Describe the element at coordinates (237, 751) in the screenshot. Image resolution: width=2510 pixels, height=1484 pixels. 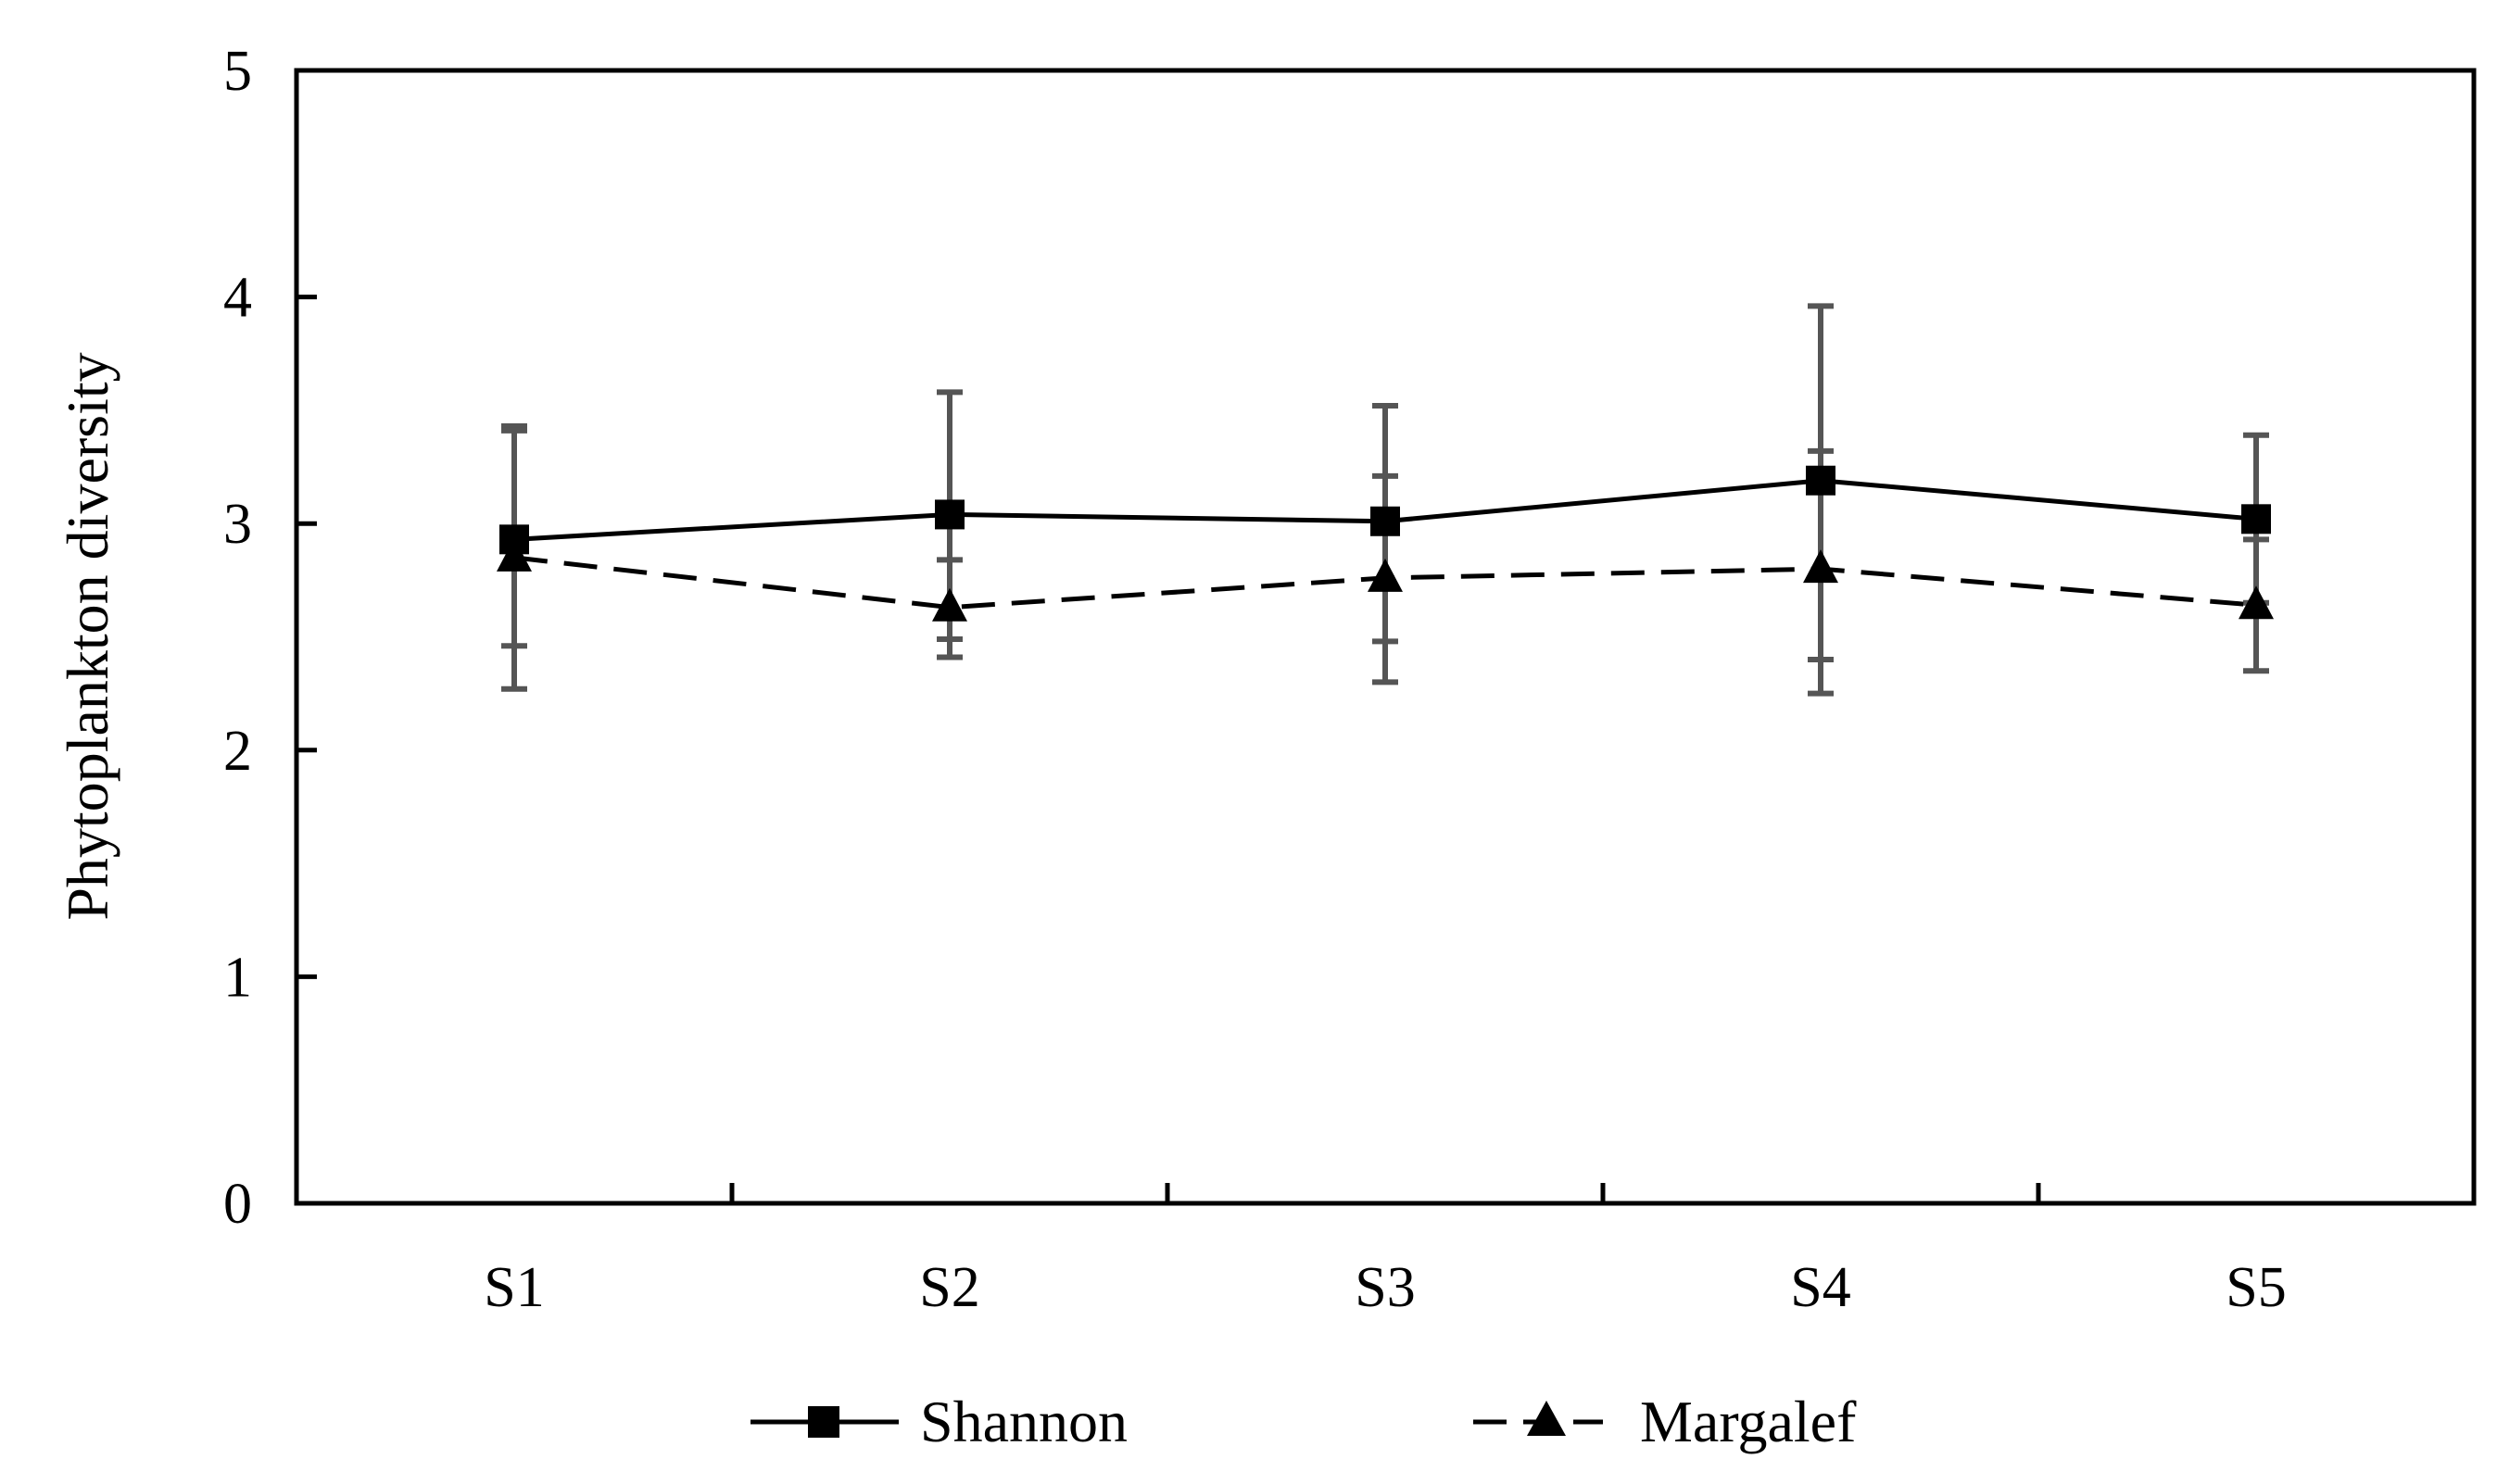
I see `y-tick-label: 2` at that location.